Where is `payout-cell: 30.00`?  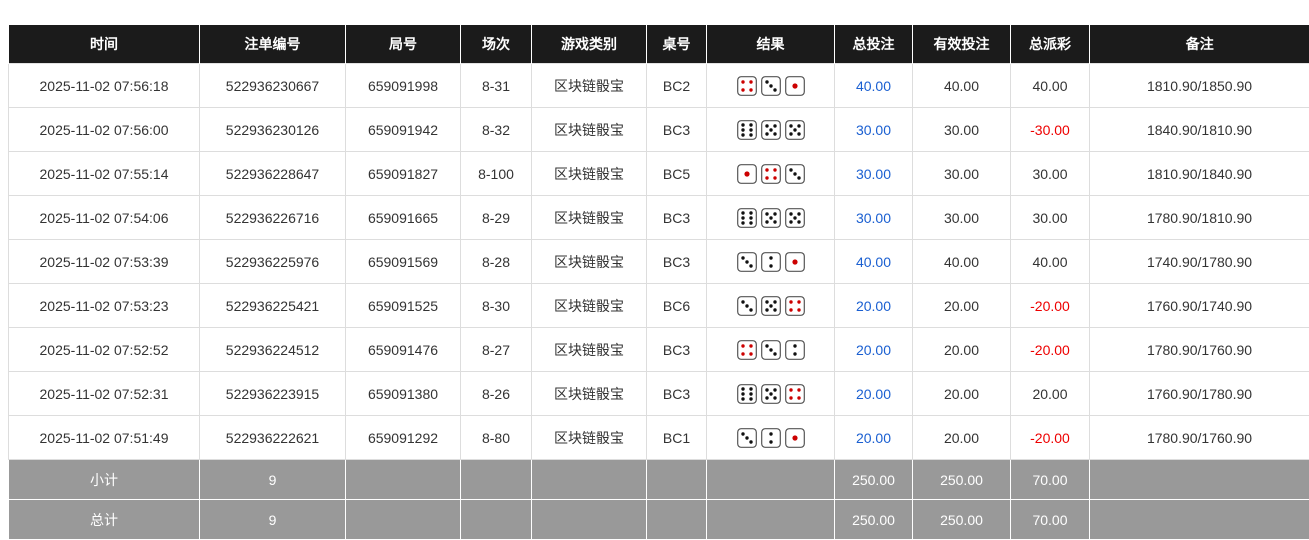
payout-cell: 30.00 is located at coordinates (1050, 174).